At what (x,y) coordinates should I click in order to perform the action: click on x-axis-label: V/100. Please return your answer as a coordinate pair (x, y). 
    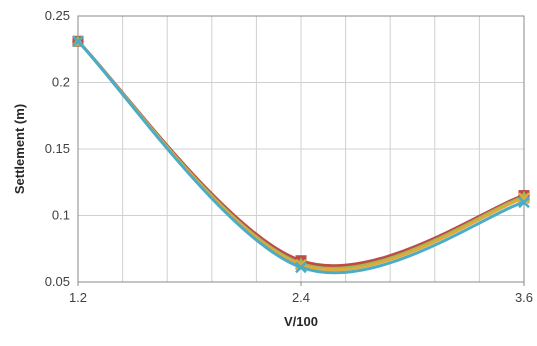
    Looking at the image, I should click on (301, 321).